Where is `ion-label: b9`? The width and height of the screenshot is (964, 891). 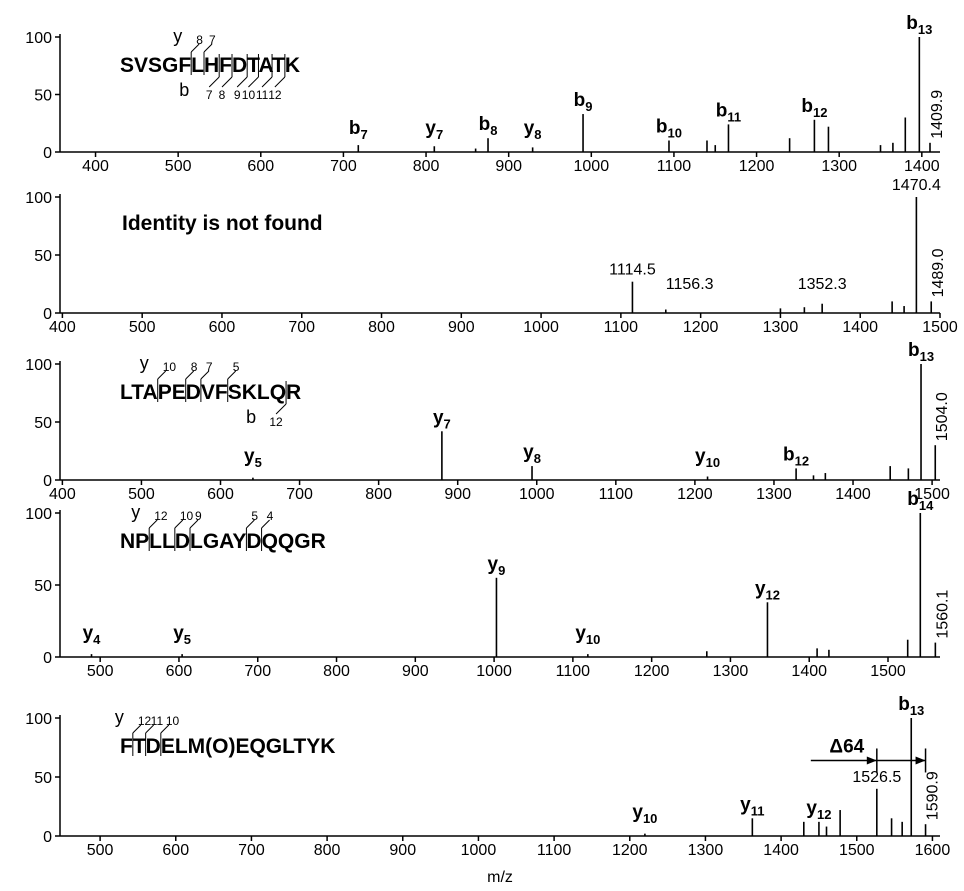
ion-label: b9 is located at coordinates (583, 102).